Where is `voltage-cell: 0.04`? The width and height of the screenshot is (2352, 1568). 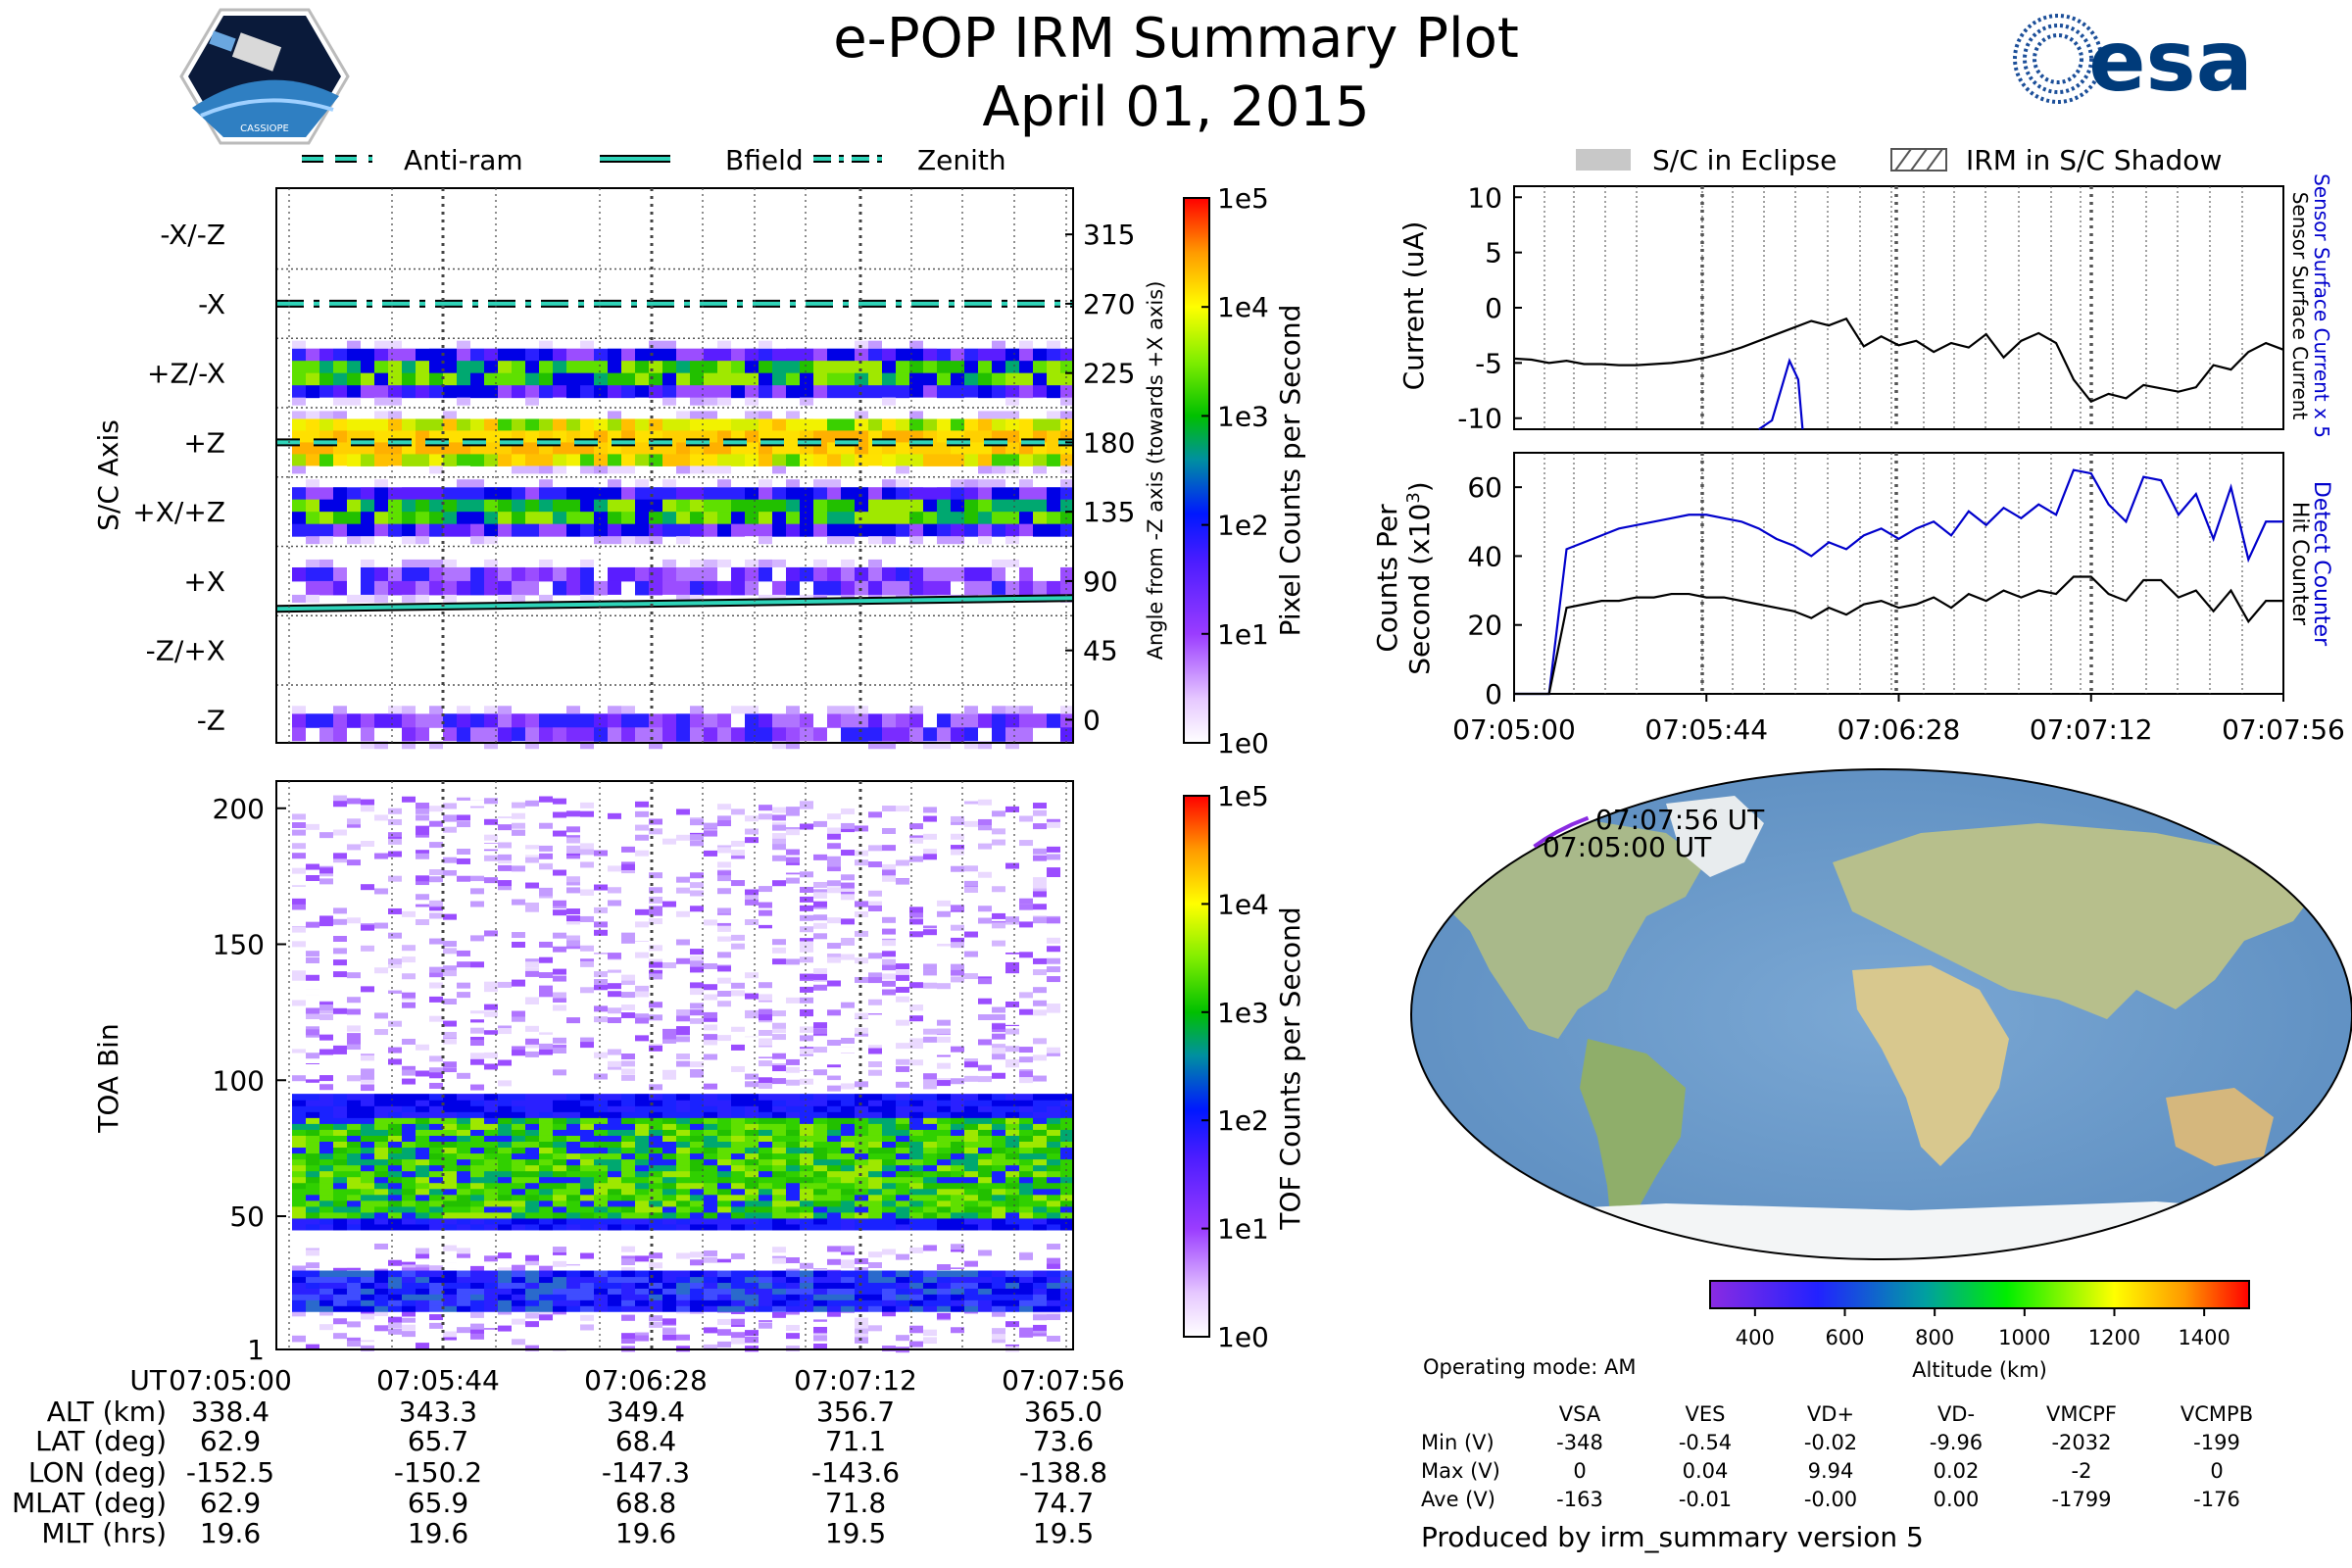 voltage-cell: 0.04 is located at coordinates (1706, 1471).